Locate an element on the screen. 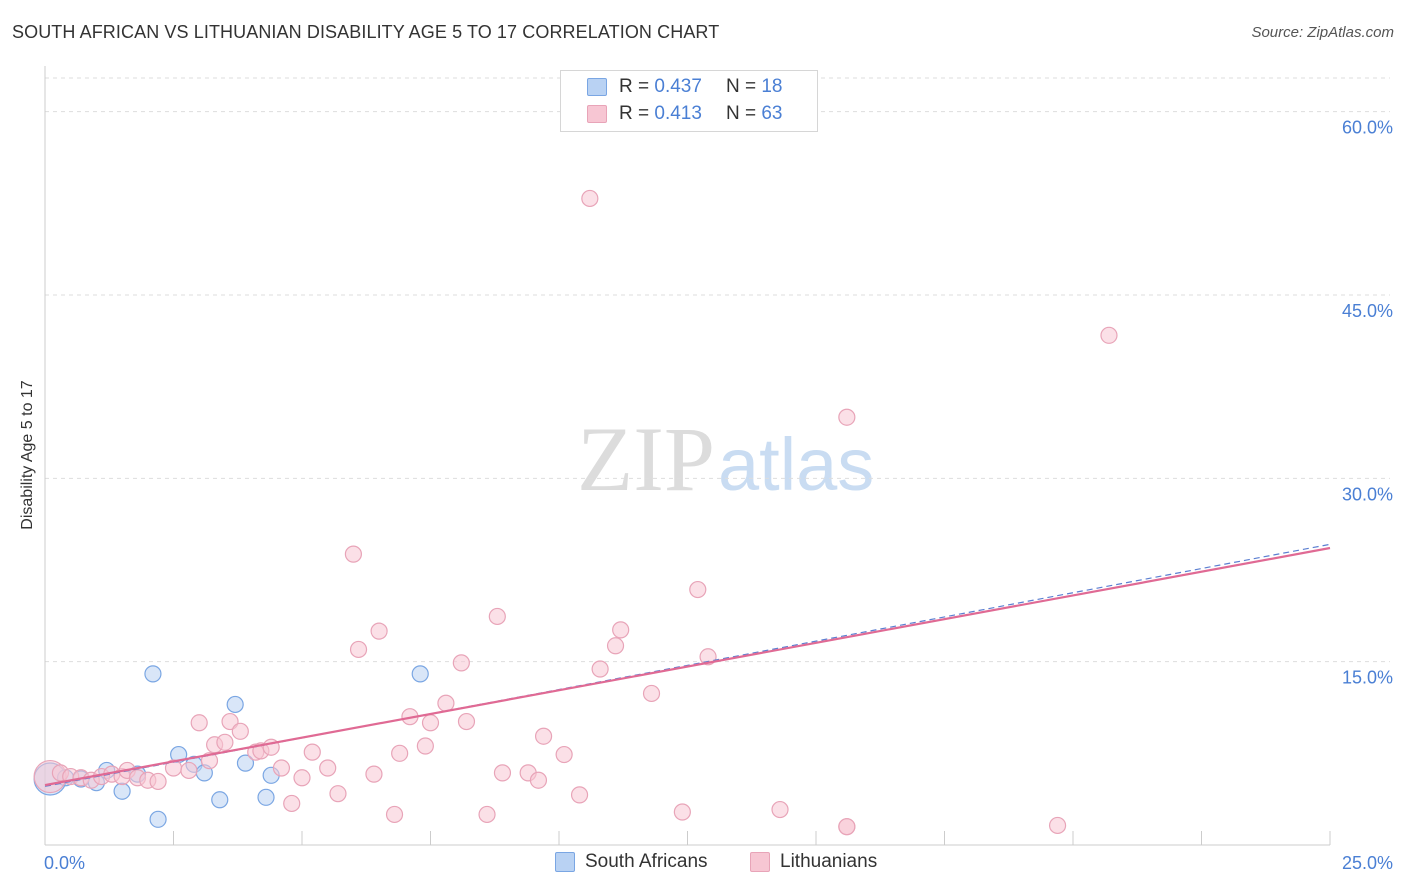  legend-label: South Africans is located at coordinates (646, 861).